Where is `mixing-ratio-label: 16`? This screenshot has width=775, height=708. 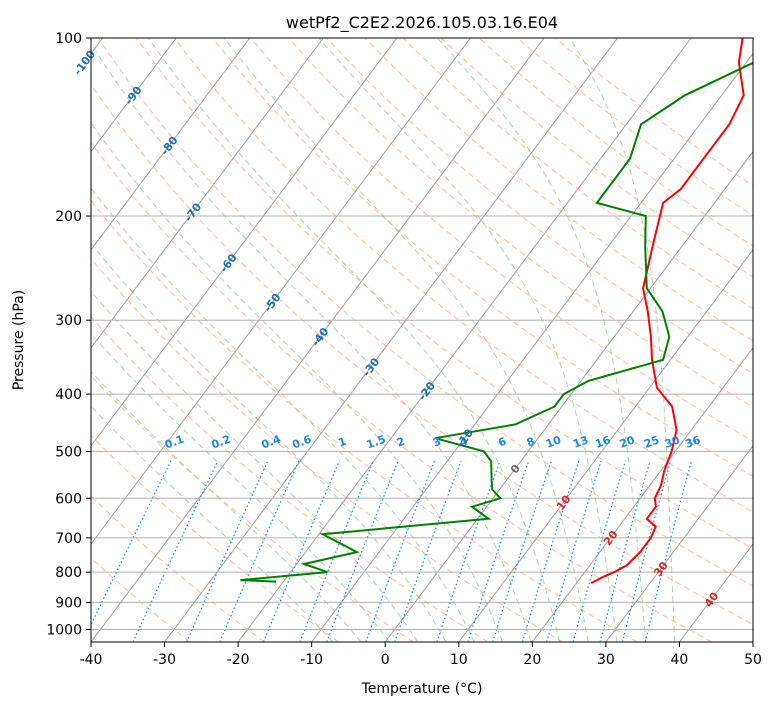 mixing-ratio-label: 16 is located at coordinates (602, 442).